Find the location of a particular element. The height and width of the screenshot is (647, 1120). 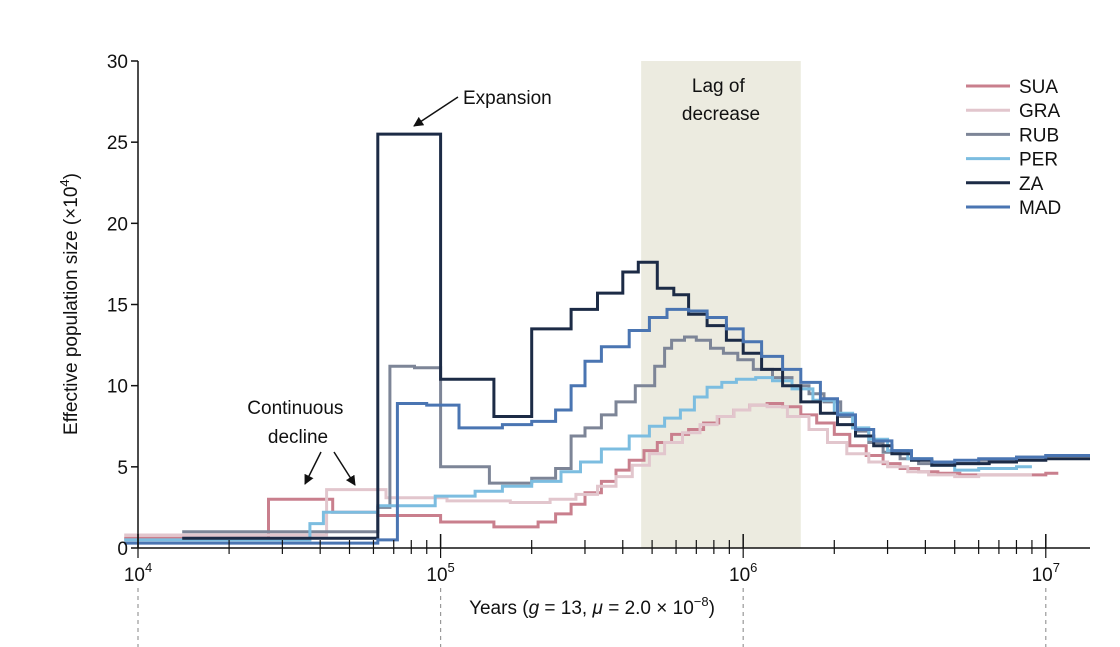

continuous-decline-arrow-left is located at coordinates (313, 468).